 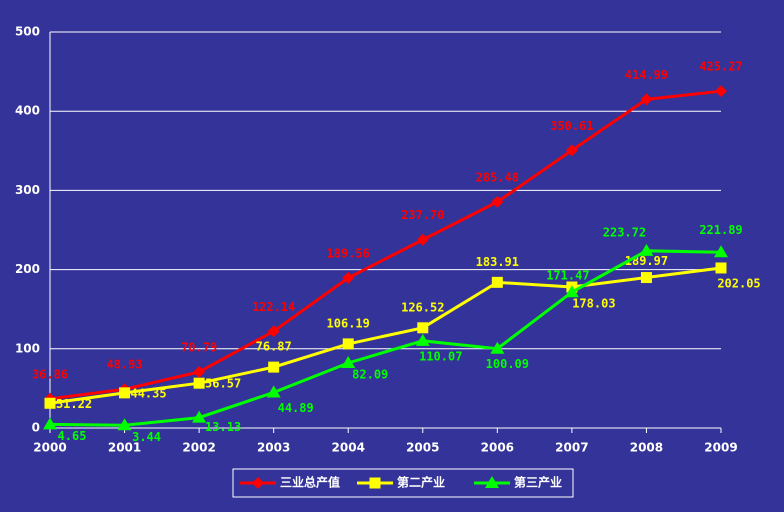 I want to click on y-tick-label: 400, so click(x=27, y=111).